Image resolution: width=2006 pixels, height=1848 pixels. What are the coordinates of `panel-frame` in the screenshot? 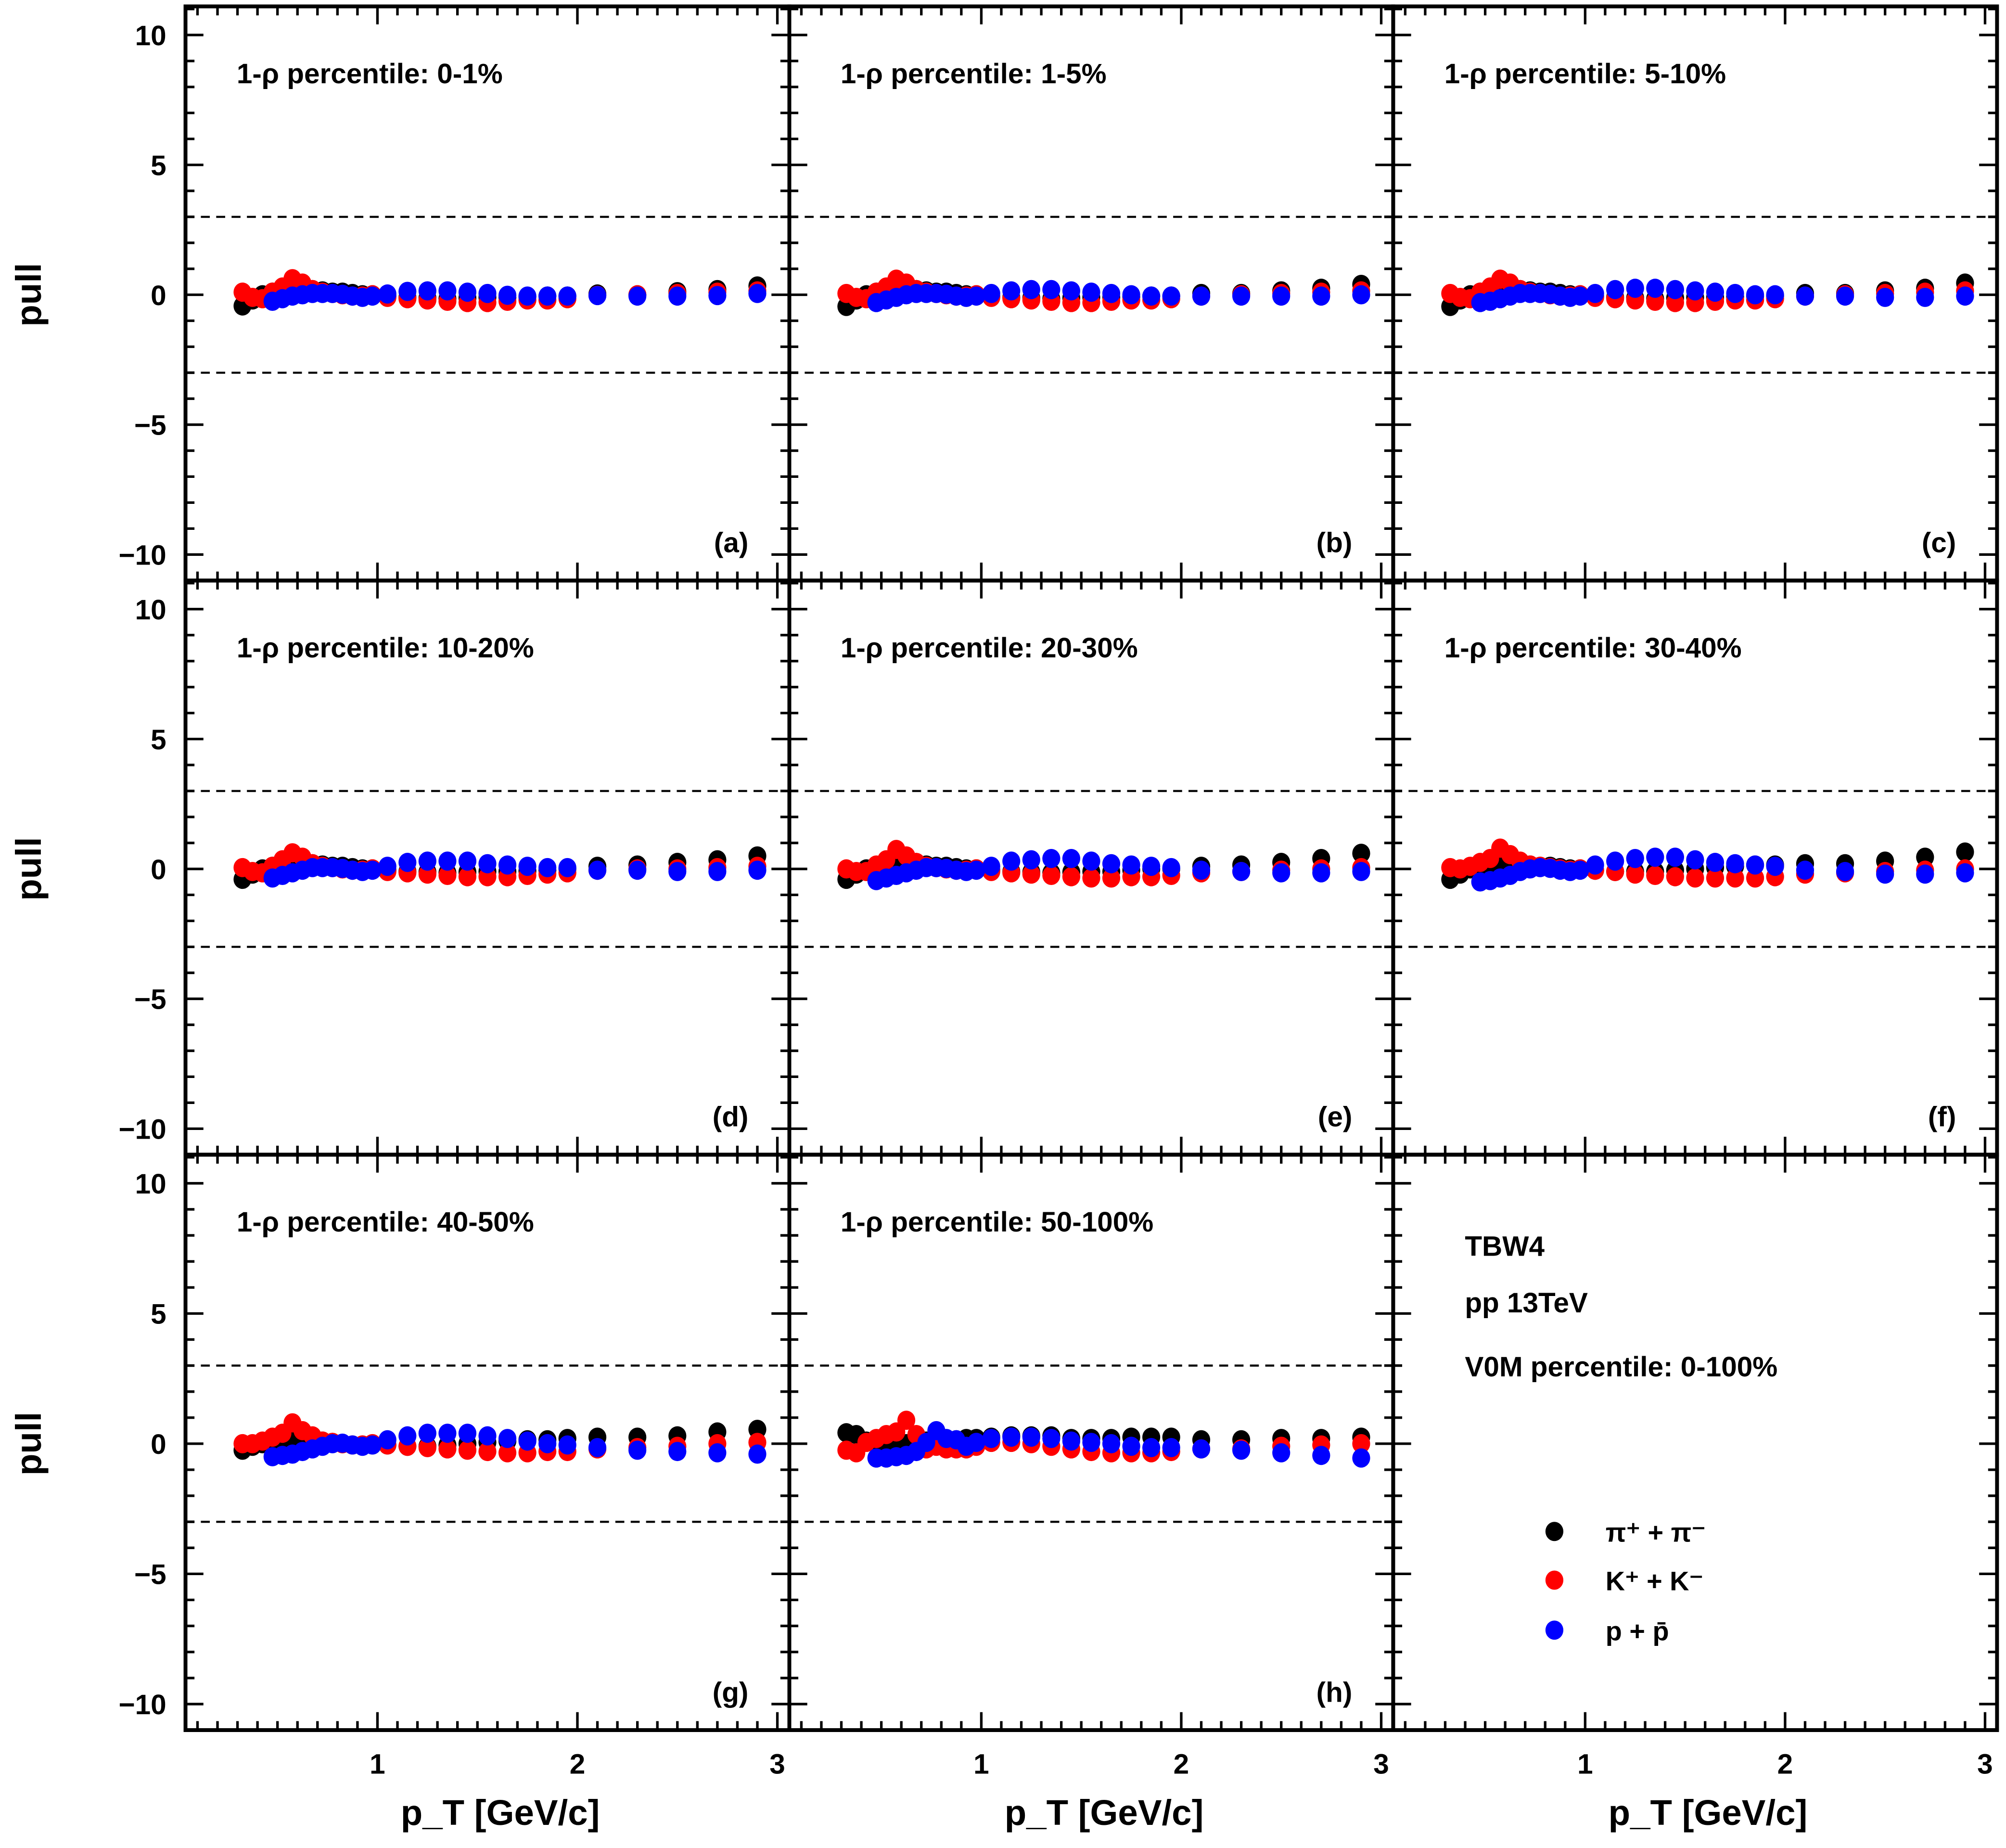 It's located at (1695, 1442).